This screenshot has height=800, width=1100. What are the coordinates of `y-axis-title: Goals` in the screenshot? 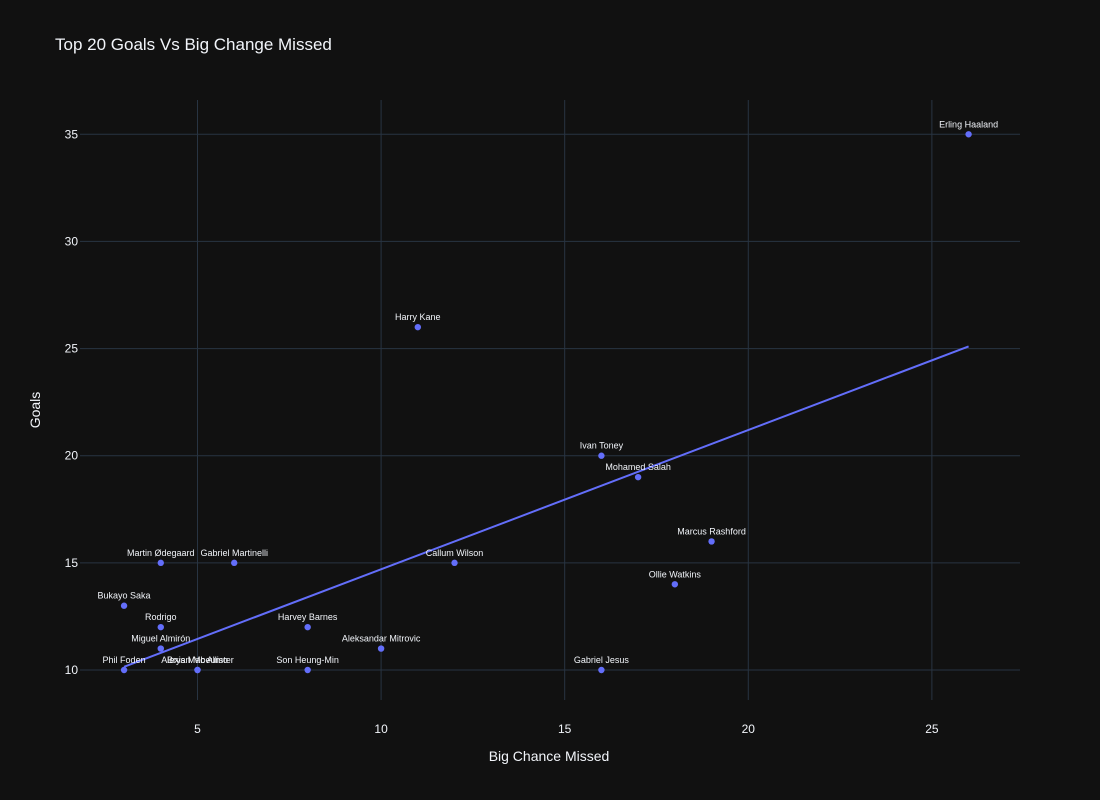 It's located at (35, 410).